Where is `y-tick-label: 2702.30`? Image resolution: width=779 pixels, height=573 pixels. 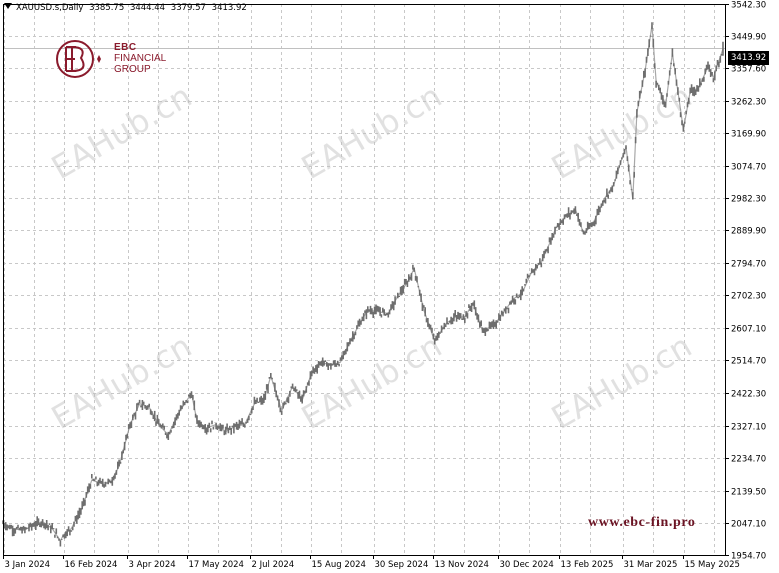 y-tick-label: 2702.30 is located at coordinates (748, 297).